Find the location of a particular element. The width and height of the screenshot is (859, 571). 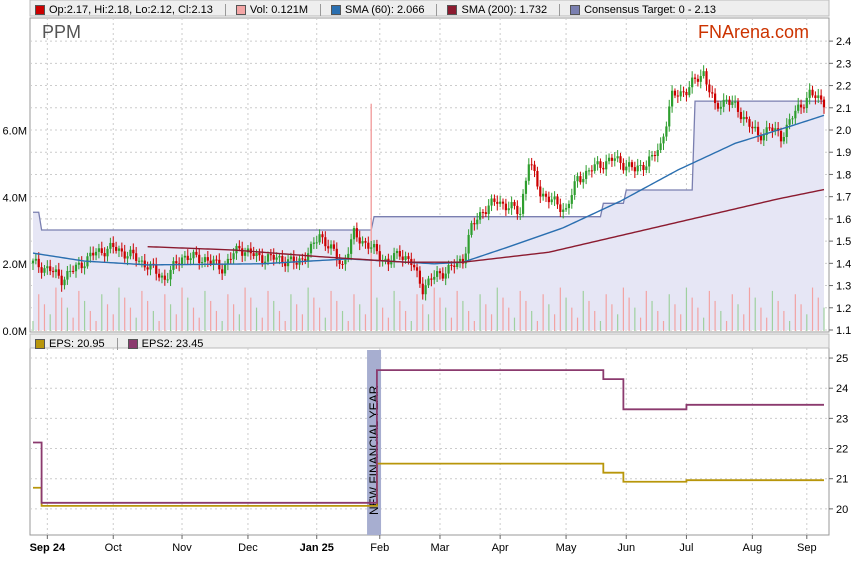

legend-separator is located at coordinates (437, 10).